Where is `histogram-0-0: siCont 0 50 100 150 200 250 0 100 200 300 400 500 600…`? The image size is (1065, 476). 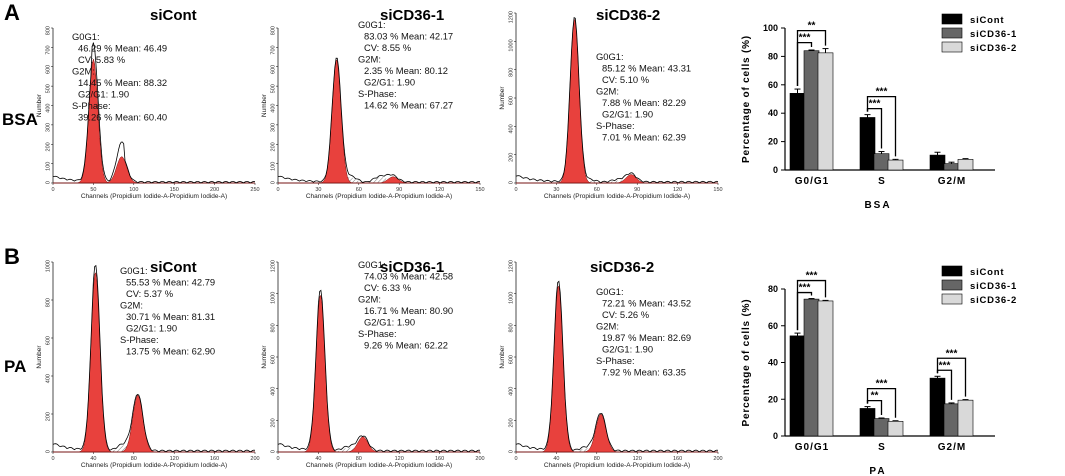
histogram-0-0: siCont 0 50 100 150 200 250 0 100 200 300 400 500 600… is located at coordinates (148, 103).